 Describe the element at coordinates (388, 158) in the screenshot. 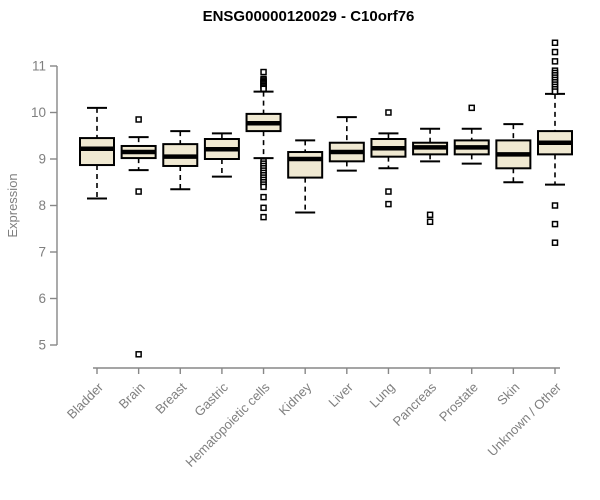

I see `boxplot-lung` at that location.